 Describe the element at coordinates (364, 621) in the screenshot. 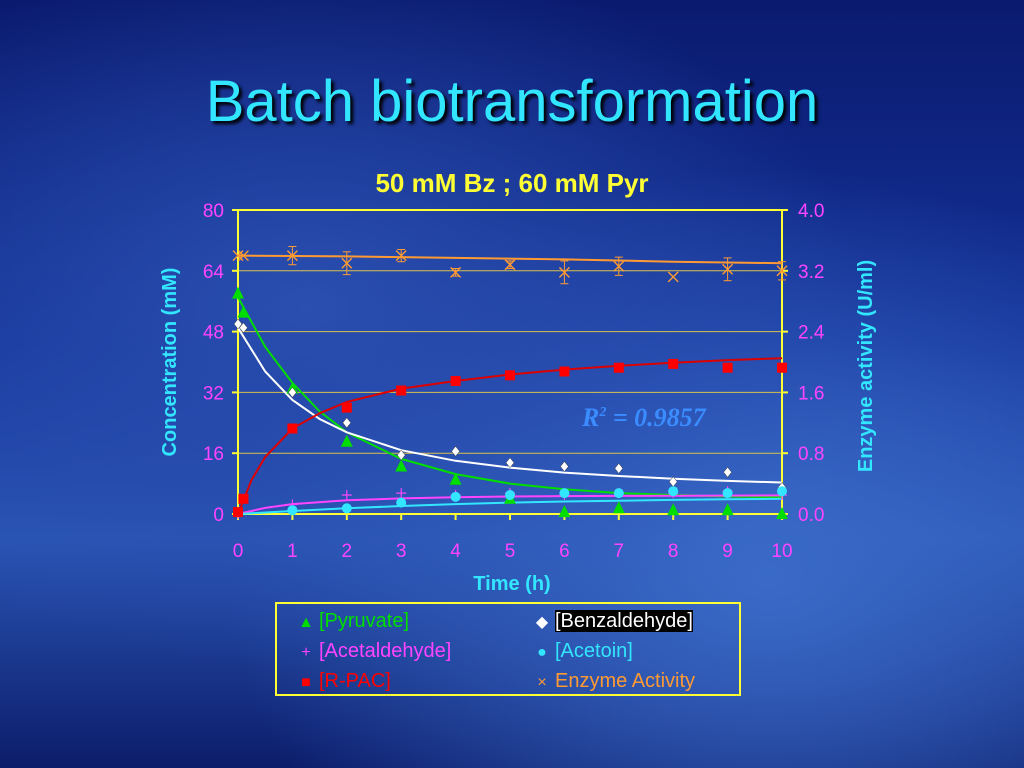

I see `legend-label: [Pyruvate]` at that location.